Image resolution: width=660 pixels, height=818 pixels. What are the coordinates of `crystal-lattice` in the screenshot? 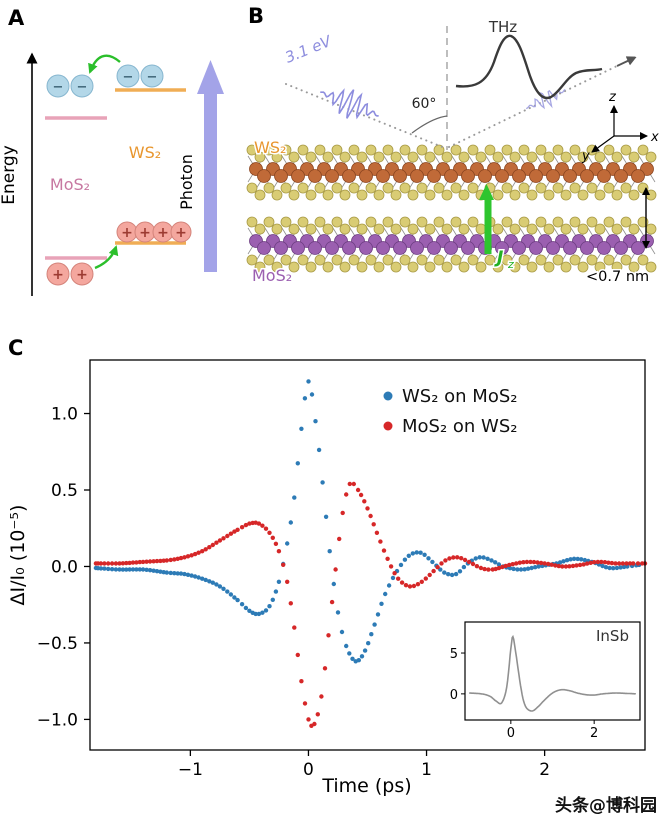 It's located at (451, 208).